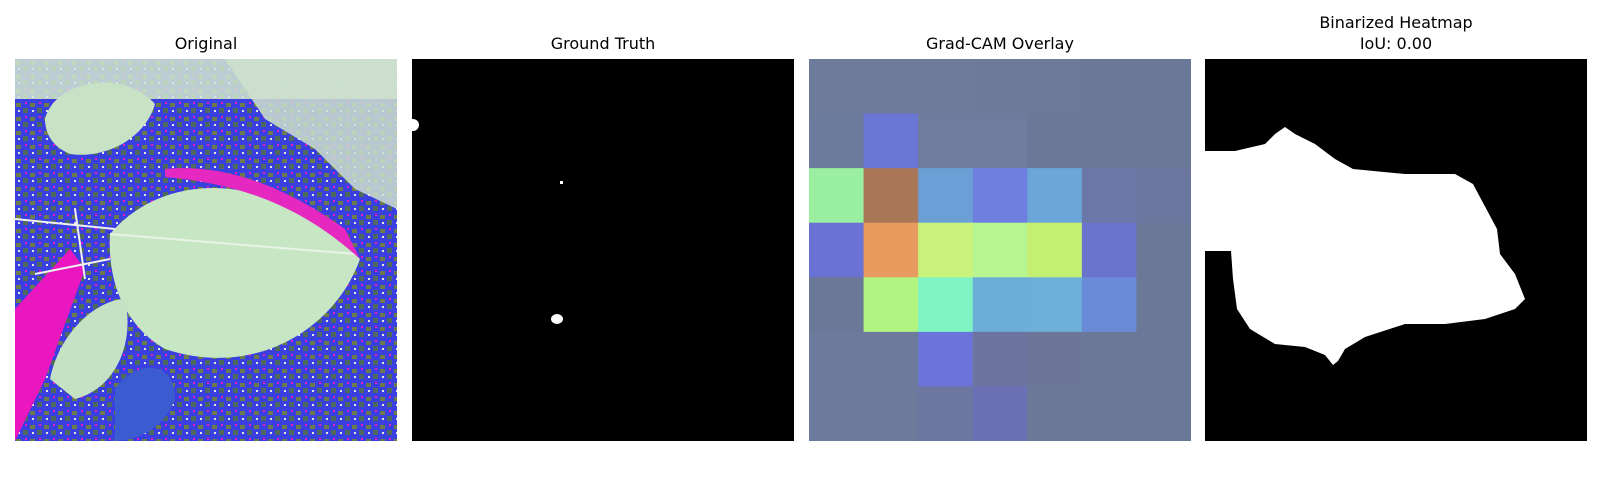 The width and height of the screenshot is (1600, 500). Describe the element at coordinates (1396, 43) in the screenshot. I see `iou-label: IoU: 0.00` at that location.